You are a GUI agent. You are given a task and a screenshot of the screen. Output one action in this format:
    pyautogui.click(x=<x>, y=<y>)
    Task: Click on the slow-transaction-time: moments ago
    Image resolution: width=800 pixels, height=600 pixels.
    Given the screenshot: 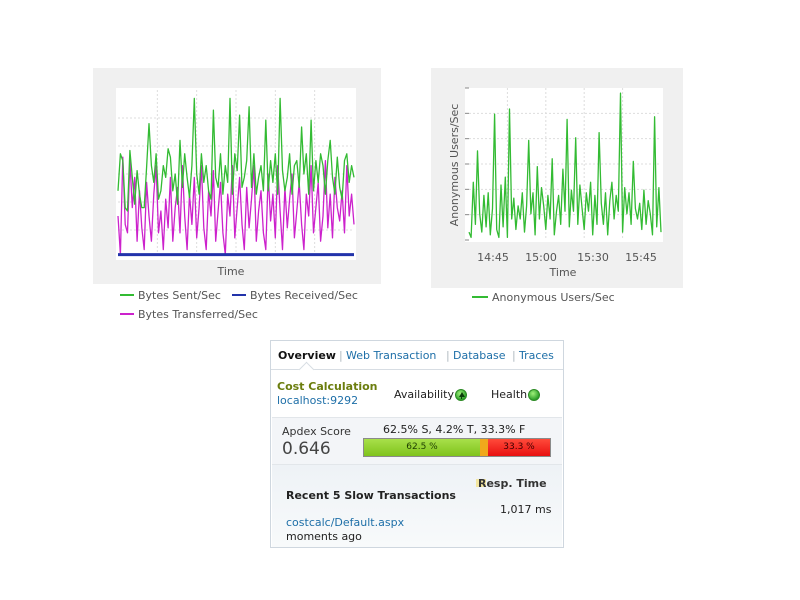 What is the action you would take?
    pyautogui.click(x=324, y=536)
    